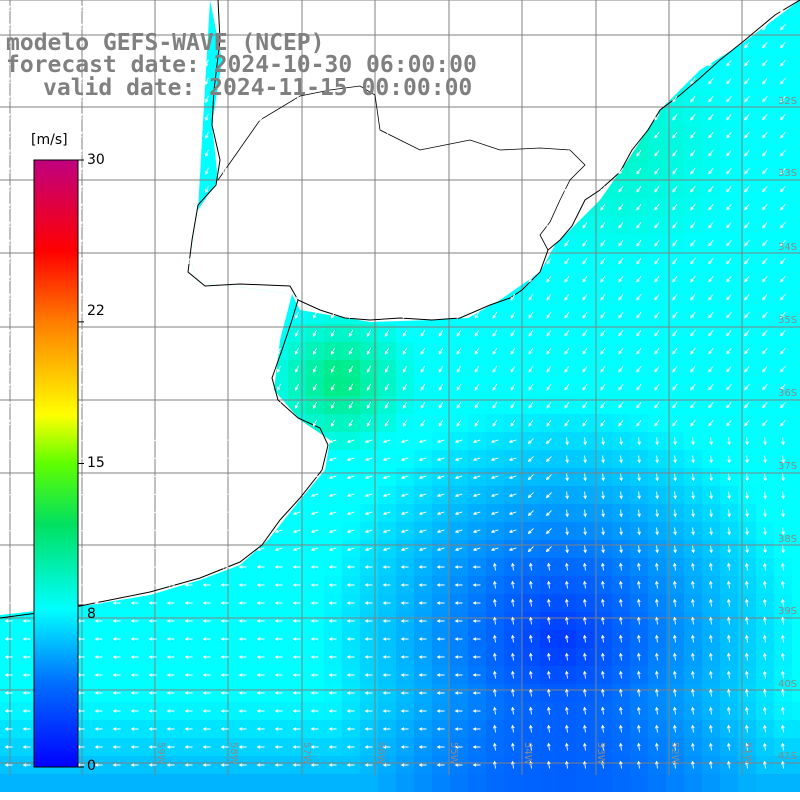  I want to click on longitude-label: 53W, so click(600, 753).